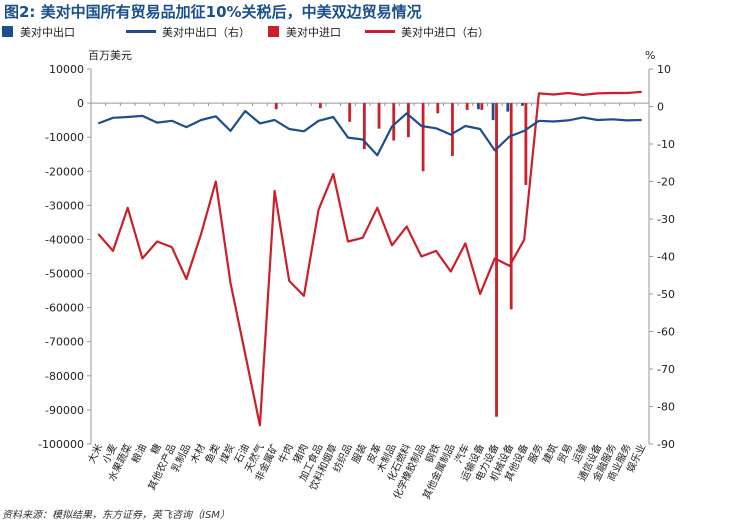 The image size is (731, 524). Describe the element at coordinates (666, 444) in the screenshot. I see `right-tick-label: -90` at that location.